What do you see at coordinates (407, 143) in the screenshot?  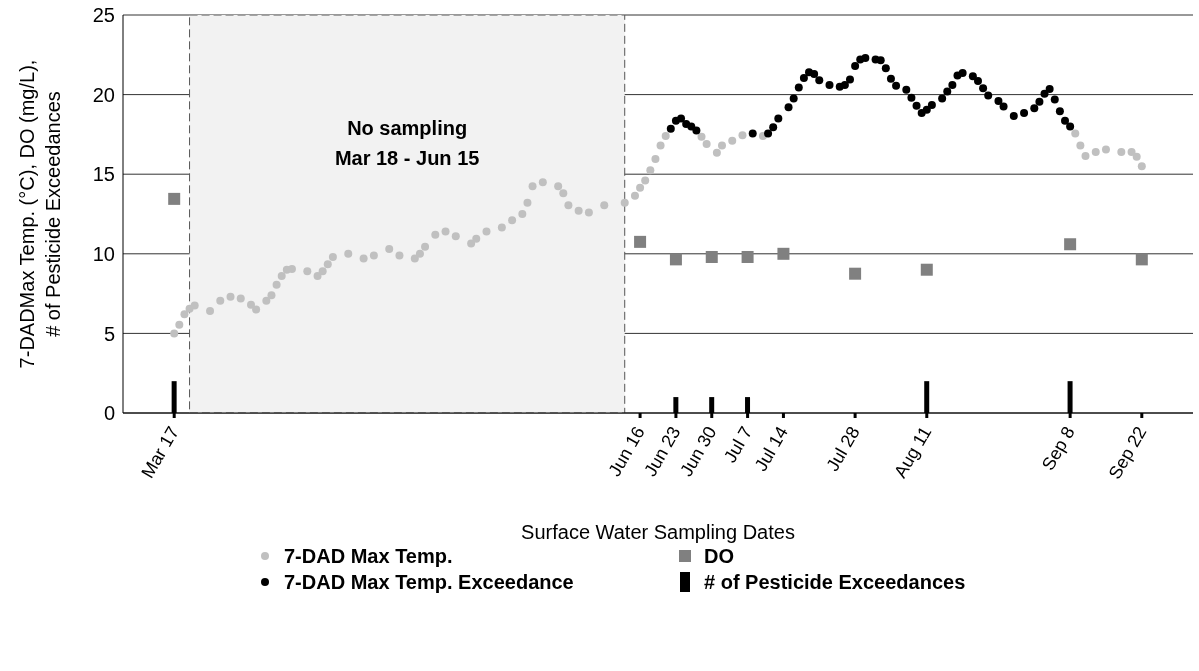 I see `band-label: No sampling Mar 18 - Jun 15` at bounding box center [407, 143].